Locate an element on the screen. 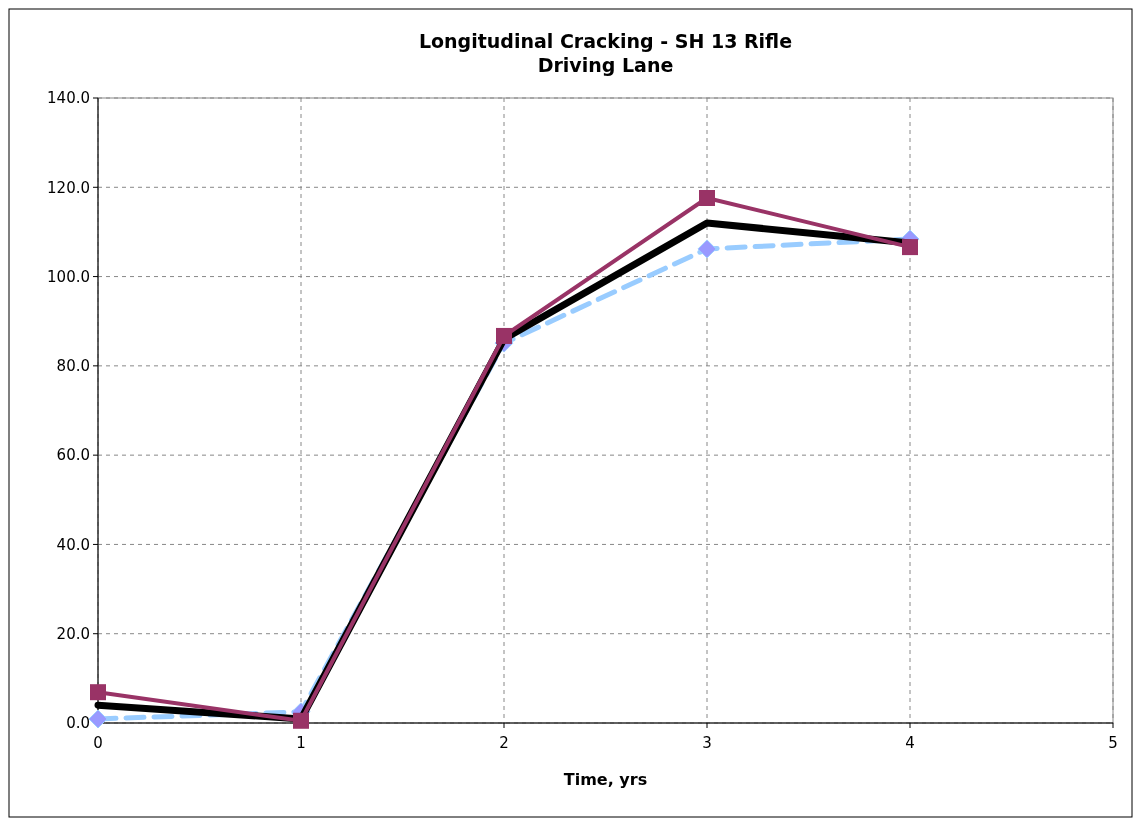  y-tick-label: 100.0 is located at coordinates (68, 276).